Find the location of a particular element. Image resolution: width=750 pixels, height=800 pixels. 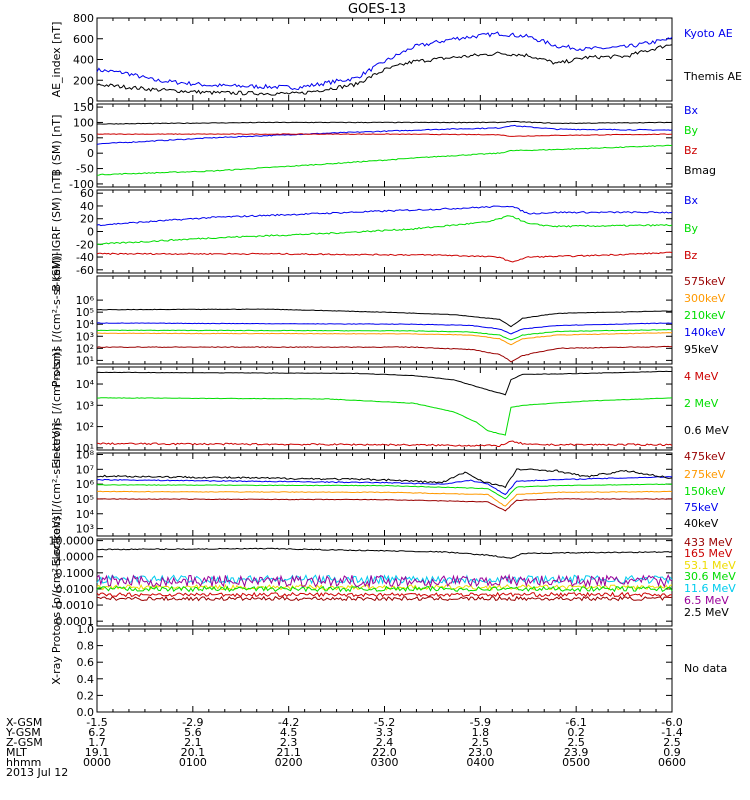

legend-entry: 75keV is located at coordinates (701, 507).